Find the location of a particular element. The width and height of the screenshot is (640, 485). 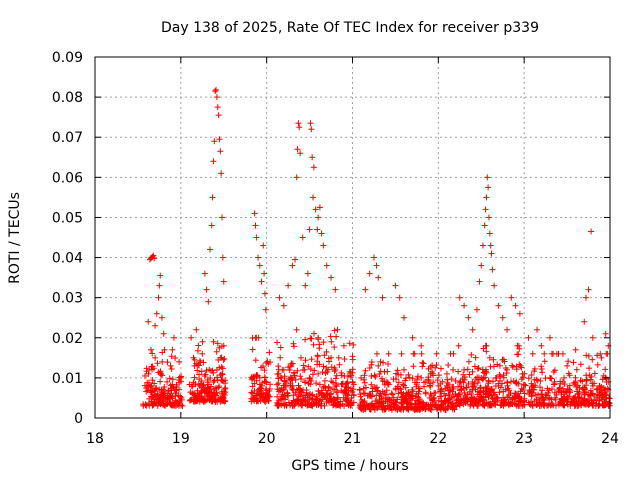

x-tick-label: 23 is located at coordinates (524, 439).